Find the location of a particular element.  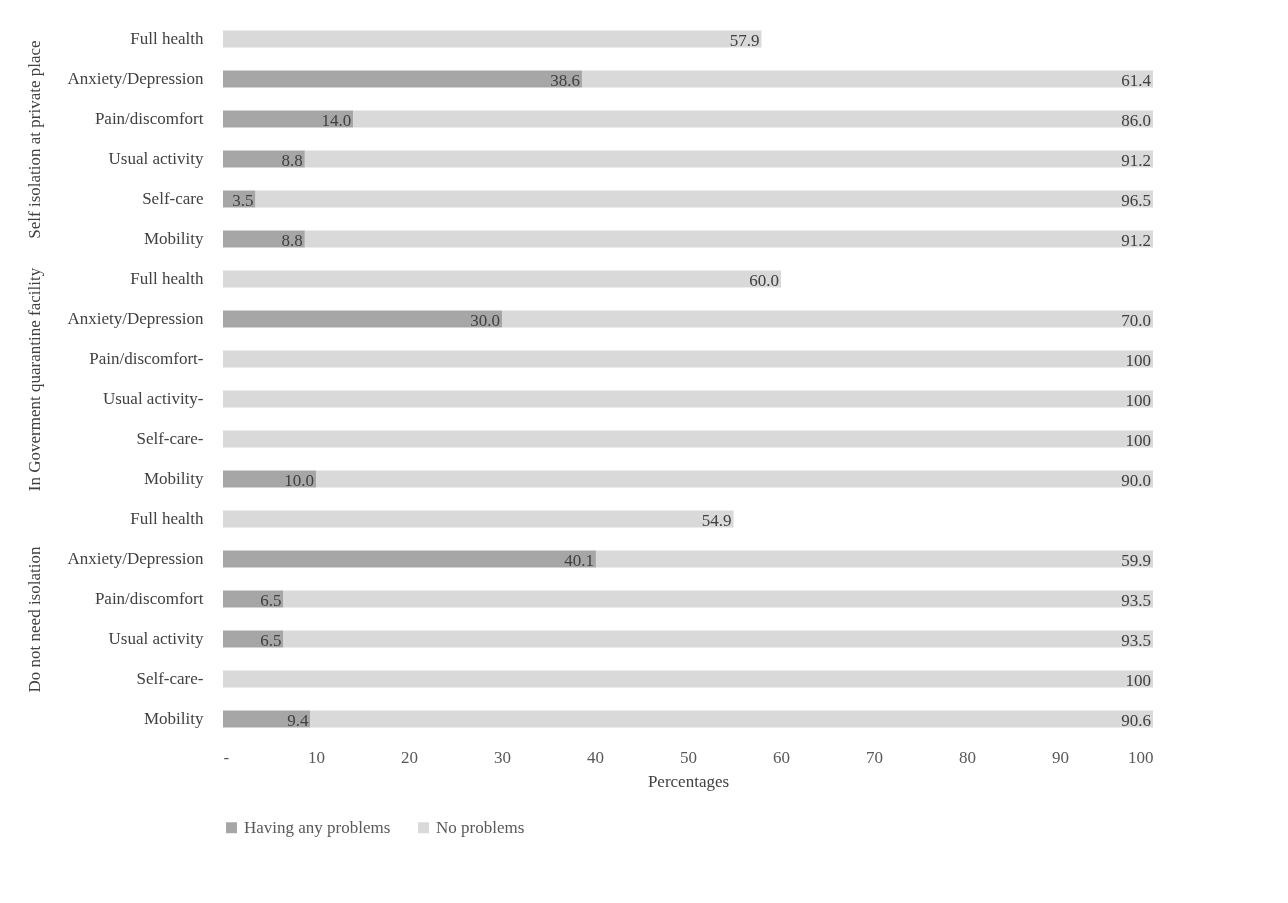

data-label: 70.0 is located at coordinates (1136, 320).